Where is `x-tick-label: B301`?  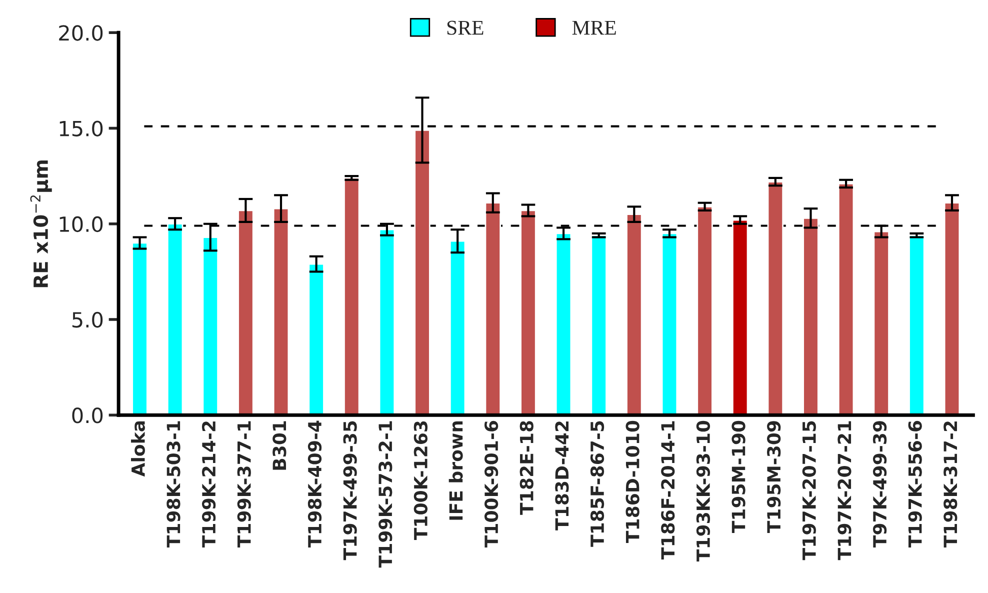
x-tick-label: B301 is located at coordinates (279, 445).